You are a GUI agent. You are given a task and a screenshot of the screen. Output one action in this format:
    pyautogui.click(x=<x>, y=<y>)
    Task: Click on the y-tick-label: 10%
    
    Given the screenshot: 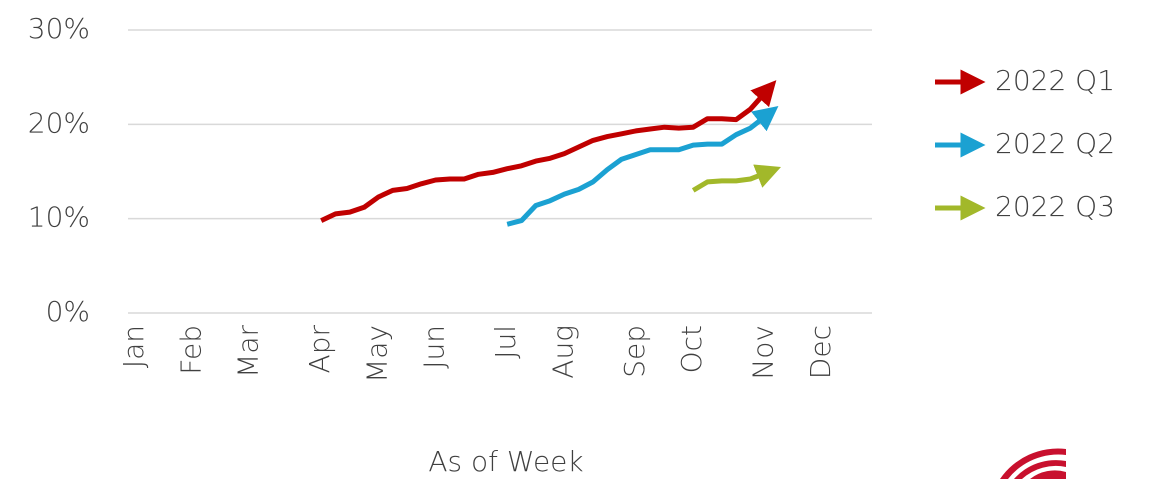 What is the action you would take?
    pyautogui.click(x=59, y=217)
    